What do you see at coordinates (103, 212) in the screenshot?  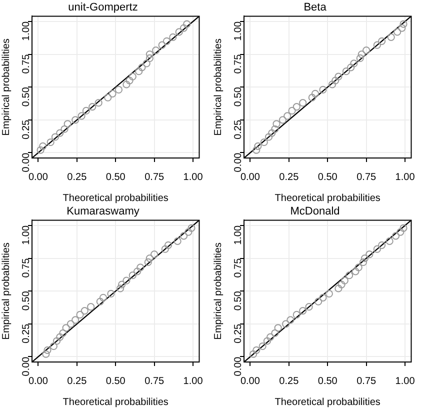 I see `chart-title: Kumaraswamy` at bounding box center [103, 212].